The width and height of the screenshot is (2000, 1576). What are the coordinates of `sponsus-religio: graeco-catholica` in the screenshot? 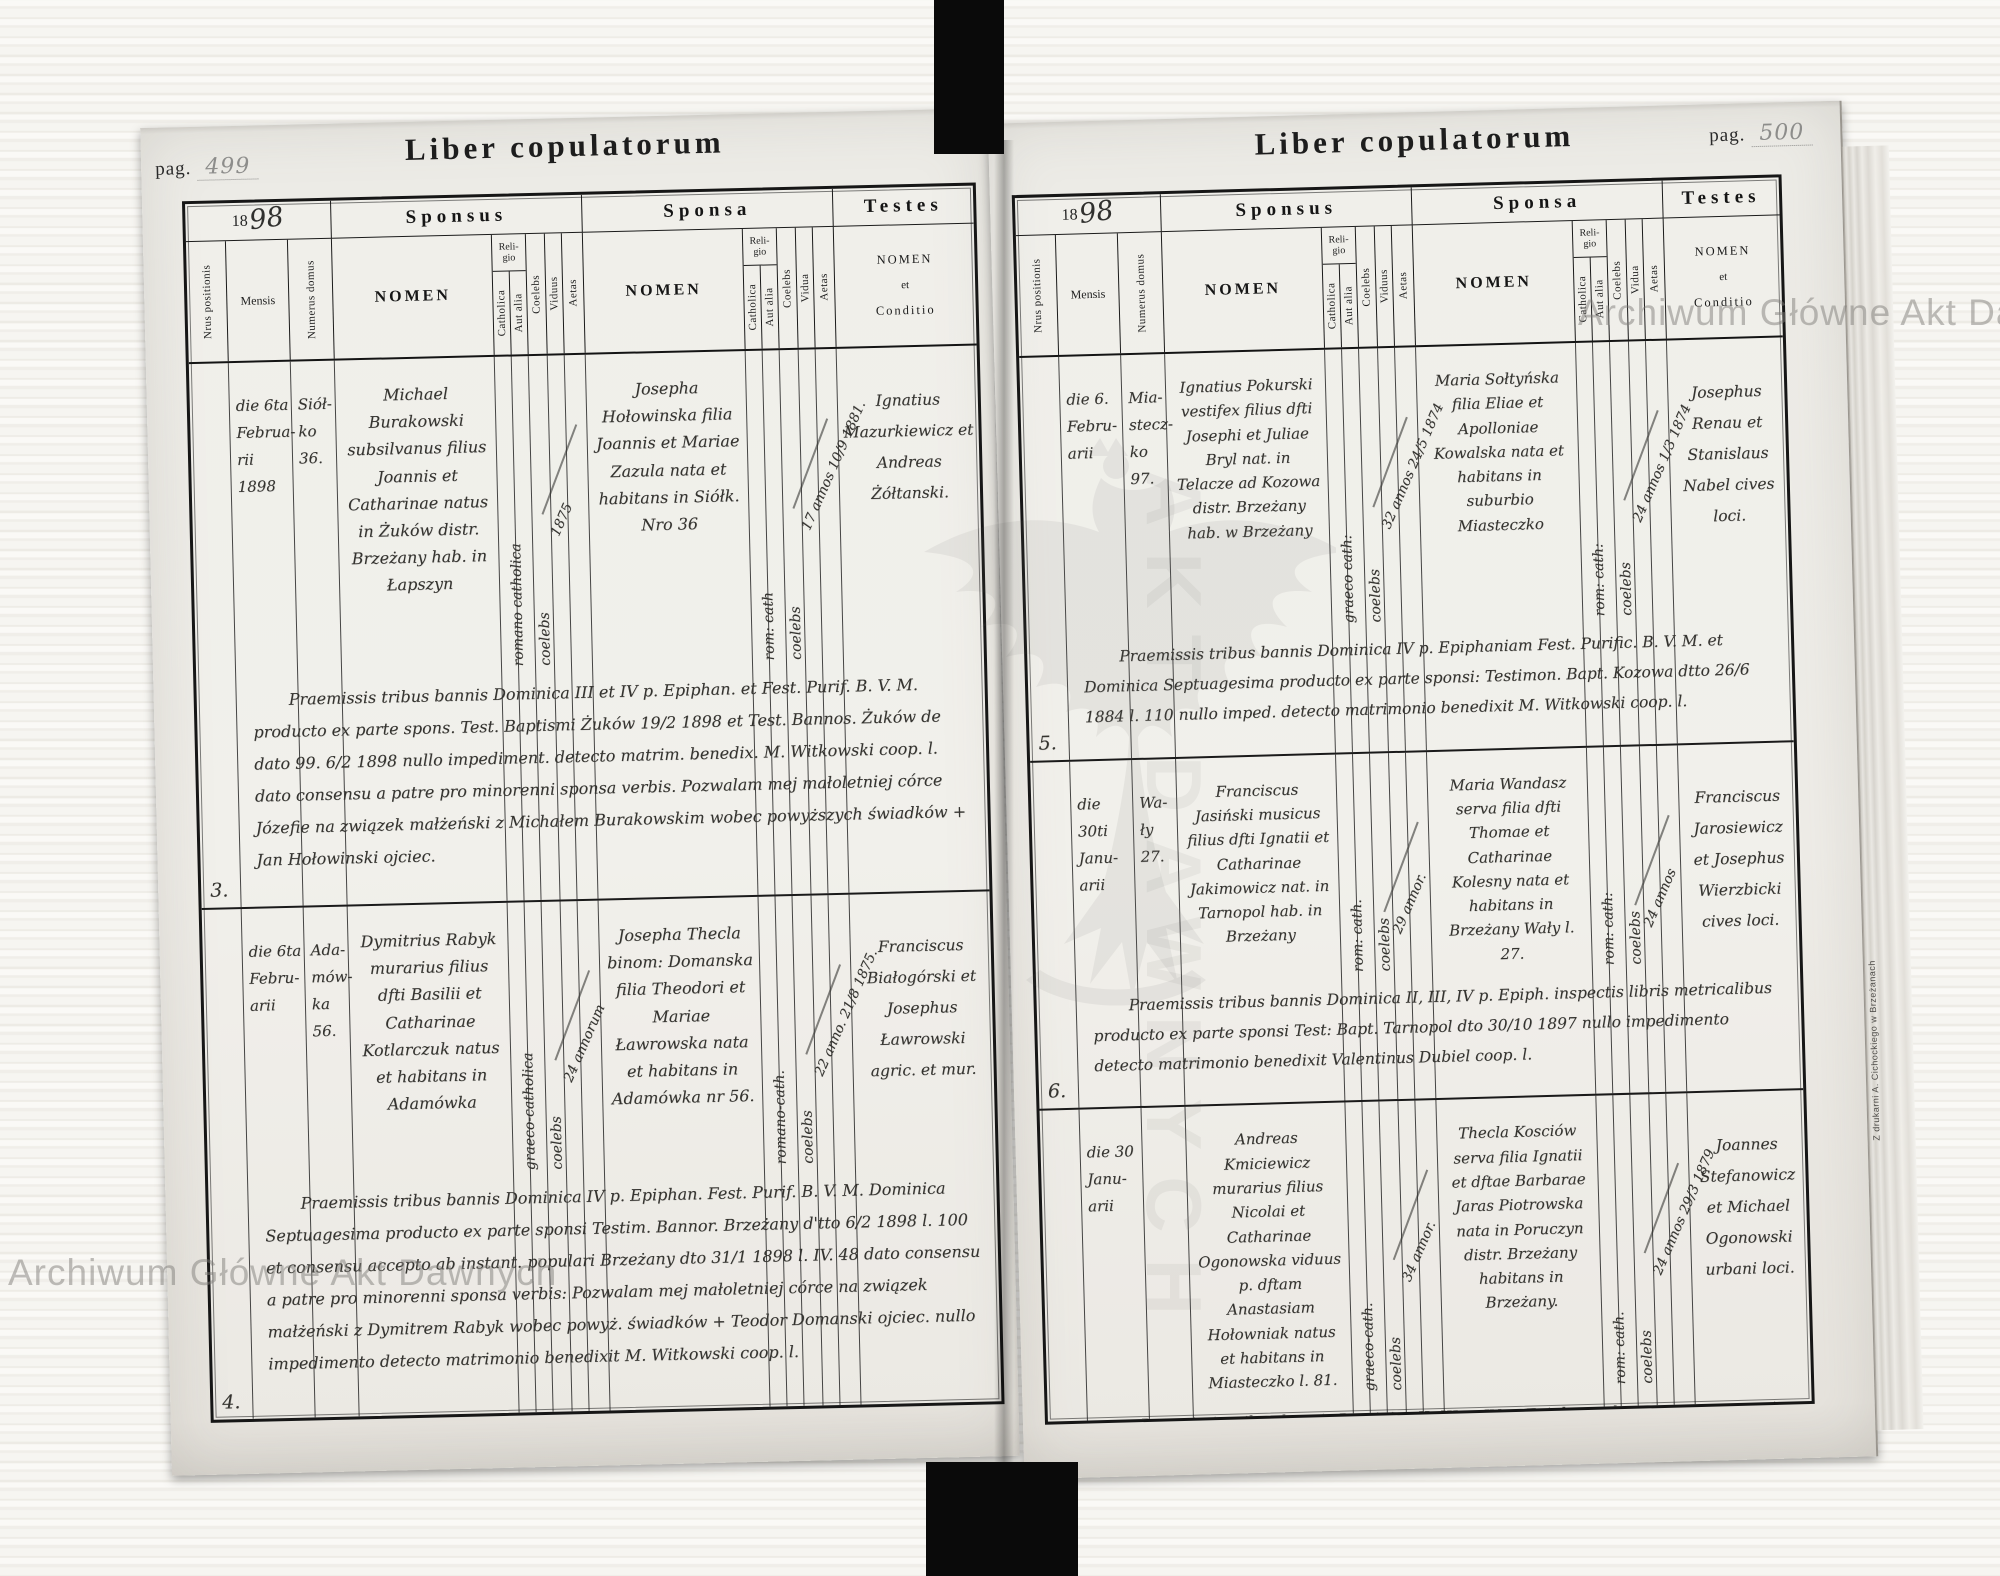 It's located at (529, 1111).